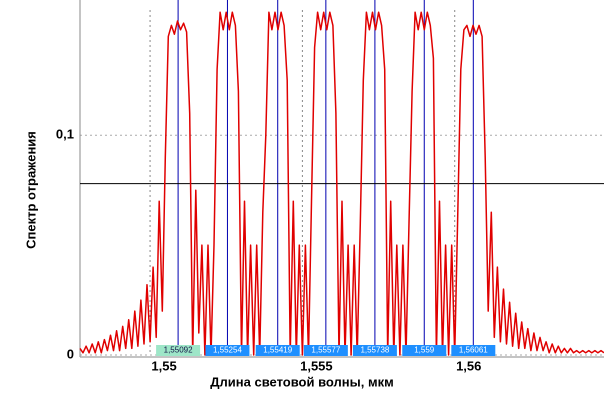  I want to click on marker-label: 1,55254, so click(227, 350).